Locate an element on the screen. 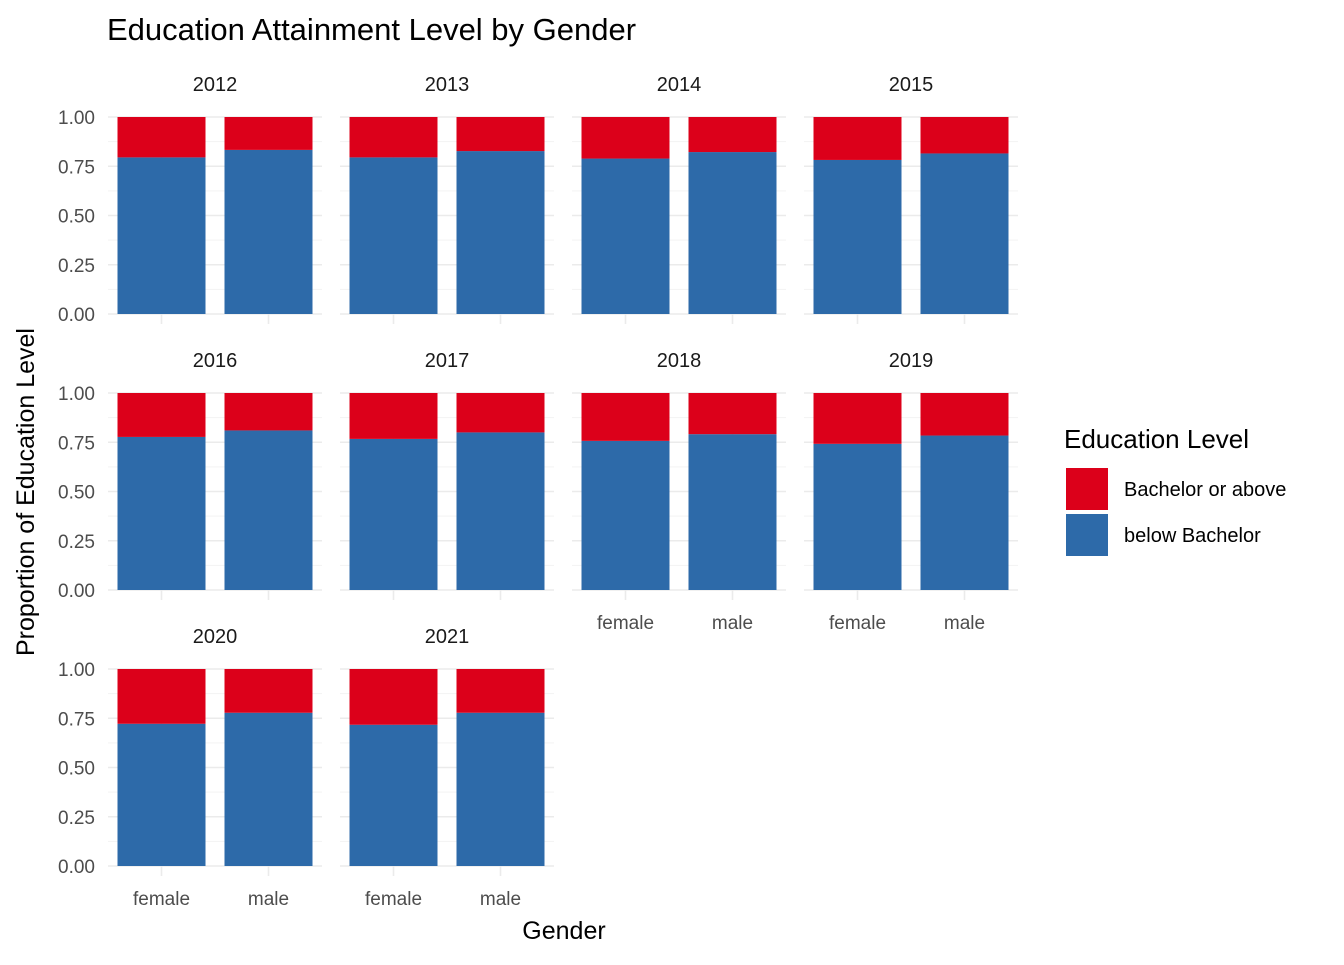 The height and width of the screenshot is (965, 1344). bar-bachelor-or-above-2019-female is located at coordinates (857, 418).